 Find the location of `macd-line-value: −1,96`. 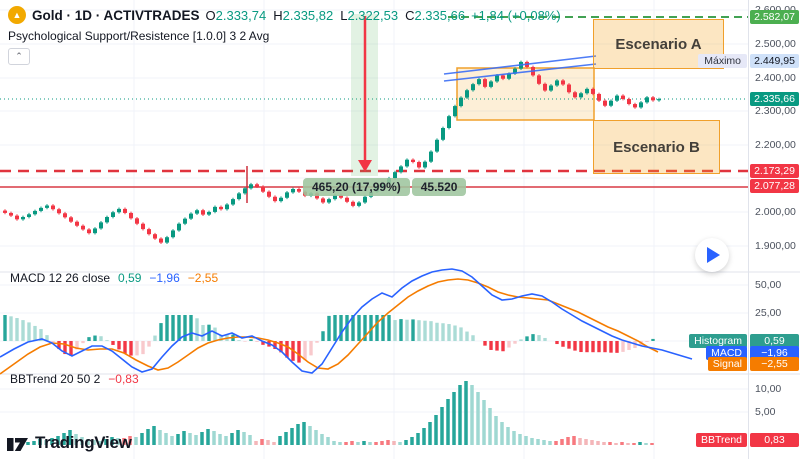

macd-line-value: −1,96 is located at coordinates (164, 278).